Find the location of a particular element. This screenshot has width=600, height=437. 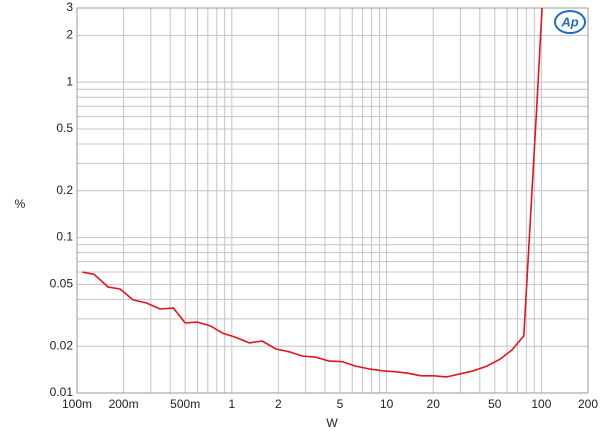

x-tick-label: 10 is located at coordinates (387, 404).